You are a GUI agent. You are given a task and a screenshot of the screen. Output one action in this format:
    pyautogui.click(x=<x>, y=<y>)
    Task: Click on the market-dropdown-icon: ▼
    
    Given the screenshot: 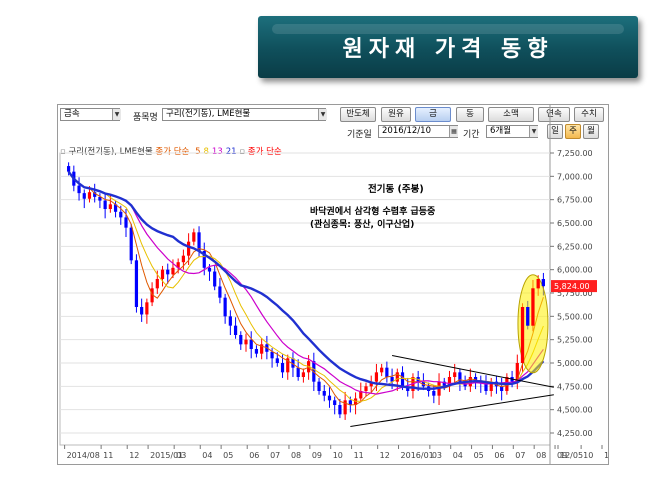 What is the action you would take?
    pyautogui.click(x=116, y=114)
    